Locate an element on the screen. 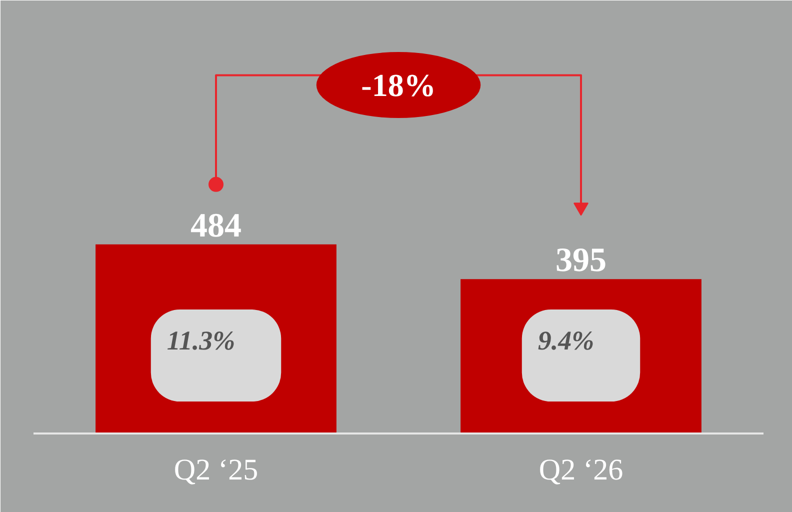  annotation: 9.4% is located at coordinates (566, 341).